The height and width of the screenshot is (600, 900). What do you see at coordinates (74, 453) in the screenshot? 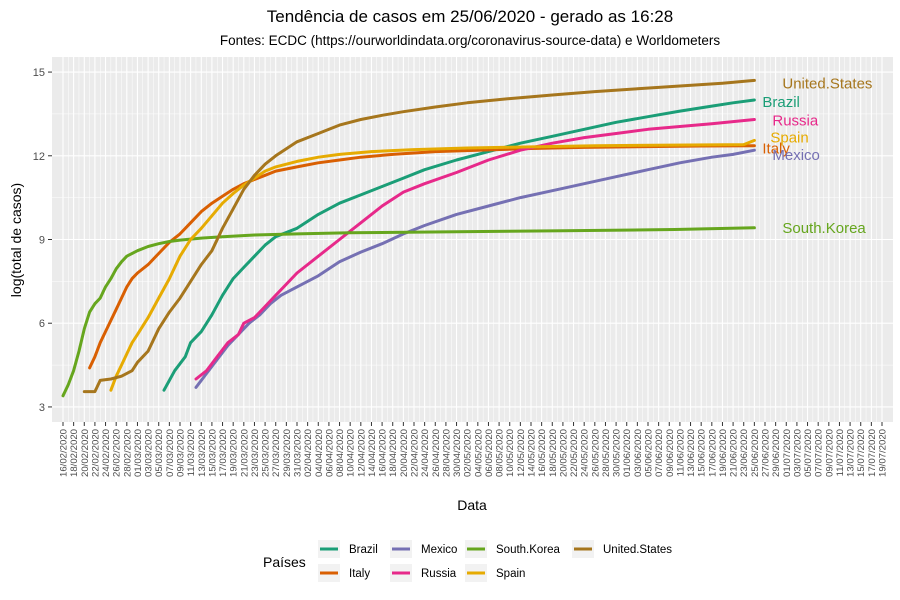
I see `x-tick-label: 18/02/2020` at bounding box center [74, 453].